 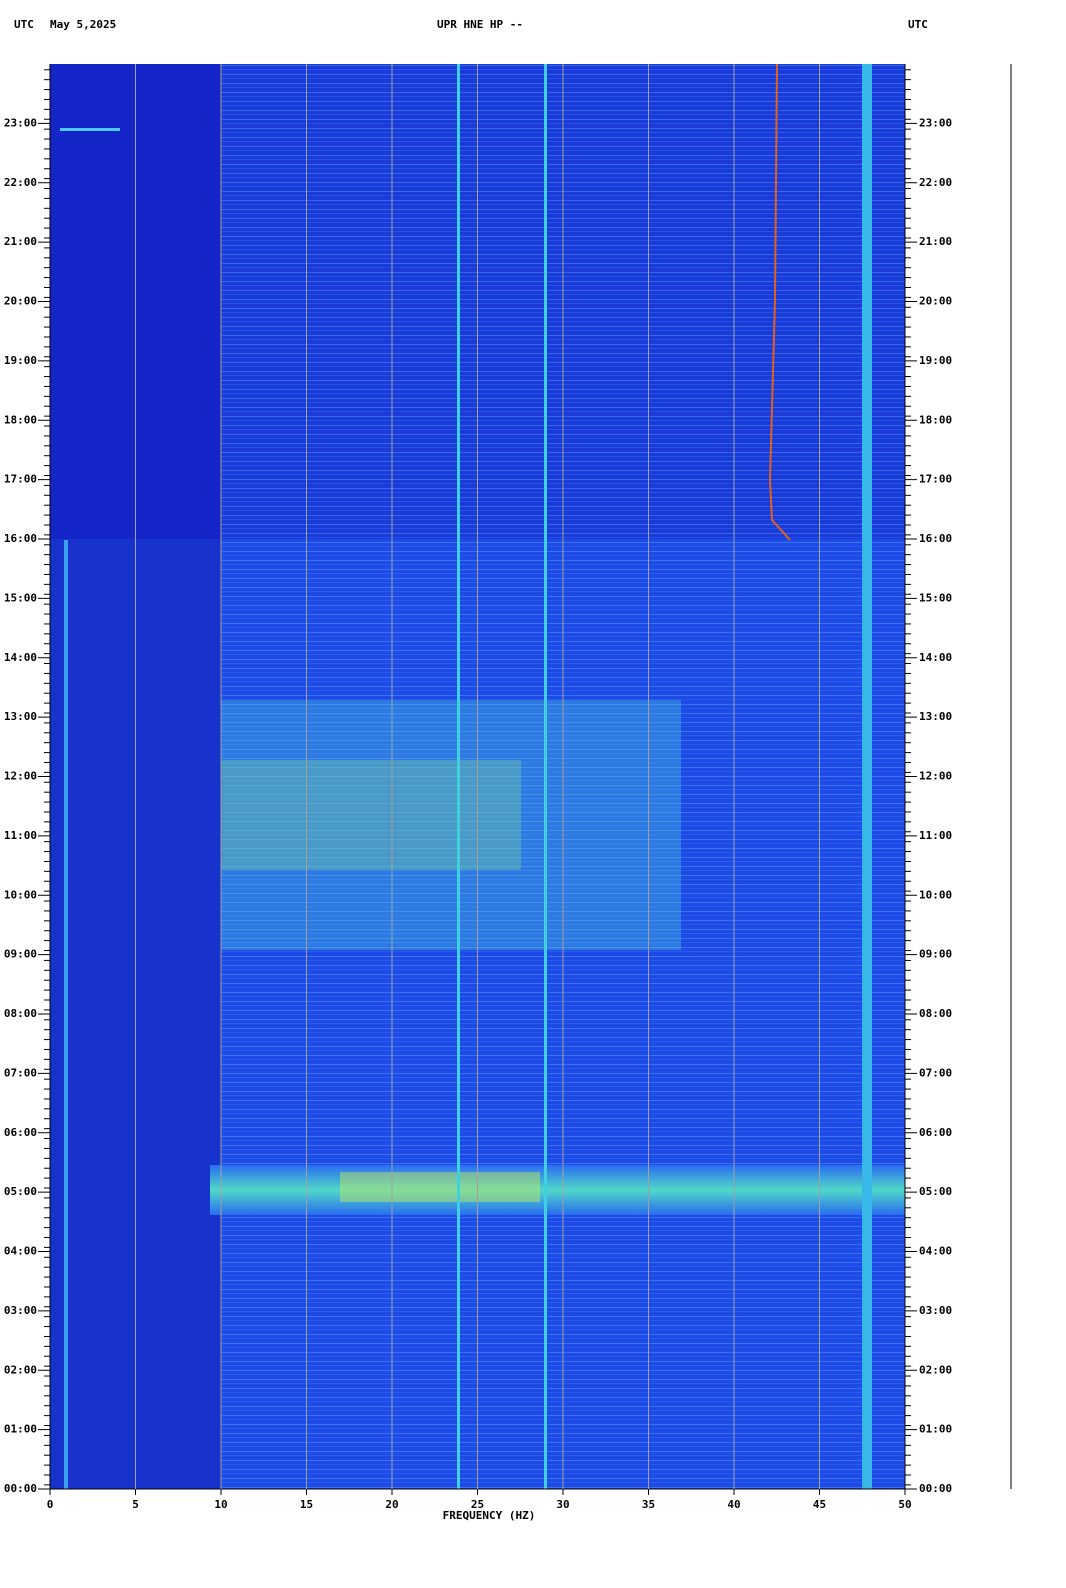 What do you see at coordinates (220, 1504) in the screenshot?
I see `x-tick-label: 10` at bounding box center [220, 1504].